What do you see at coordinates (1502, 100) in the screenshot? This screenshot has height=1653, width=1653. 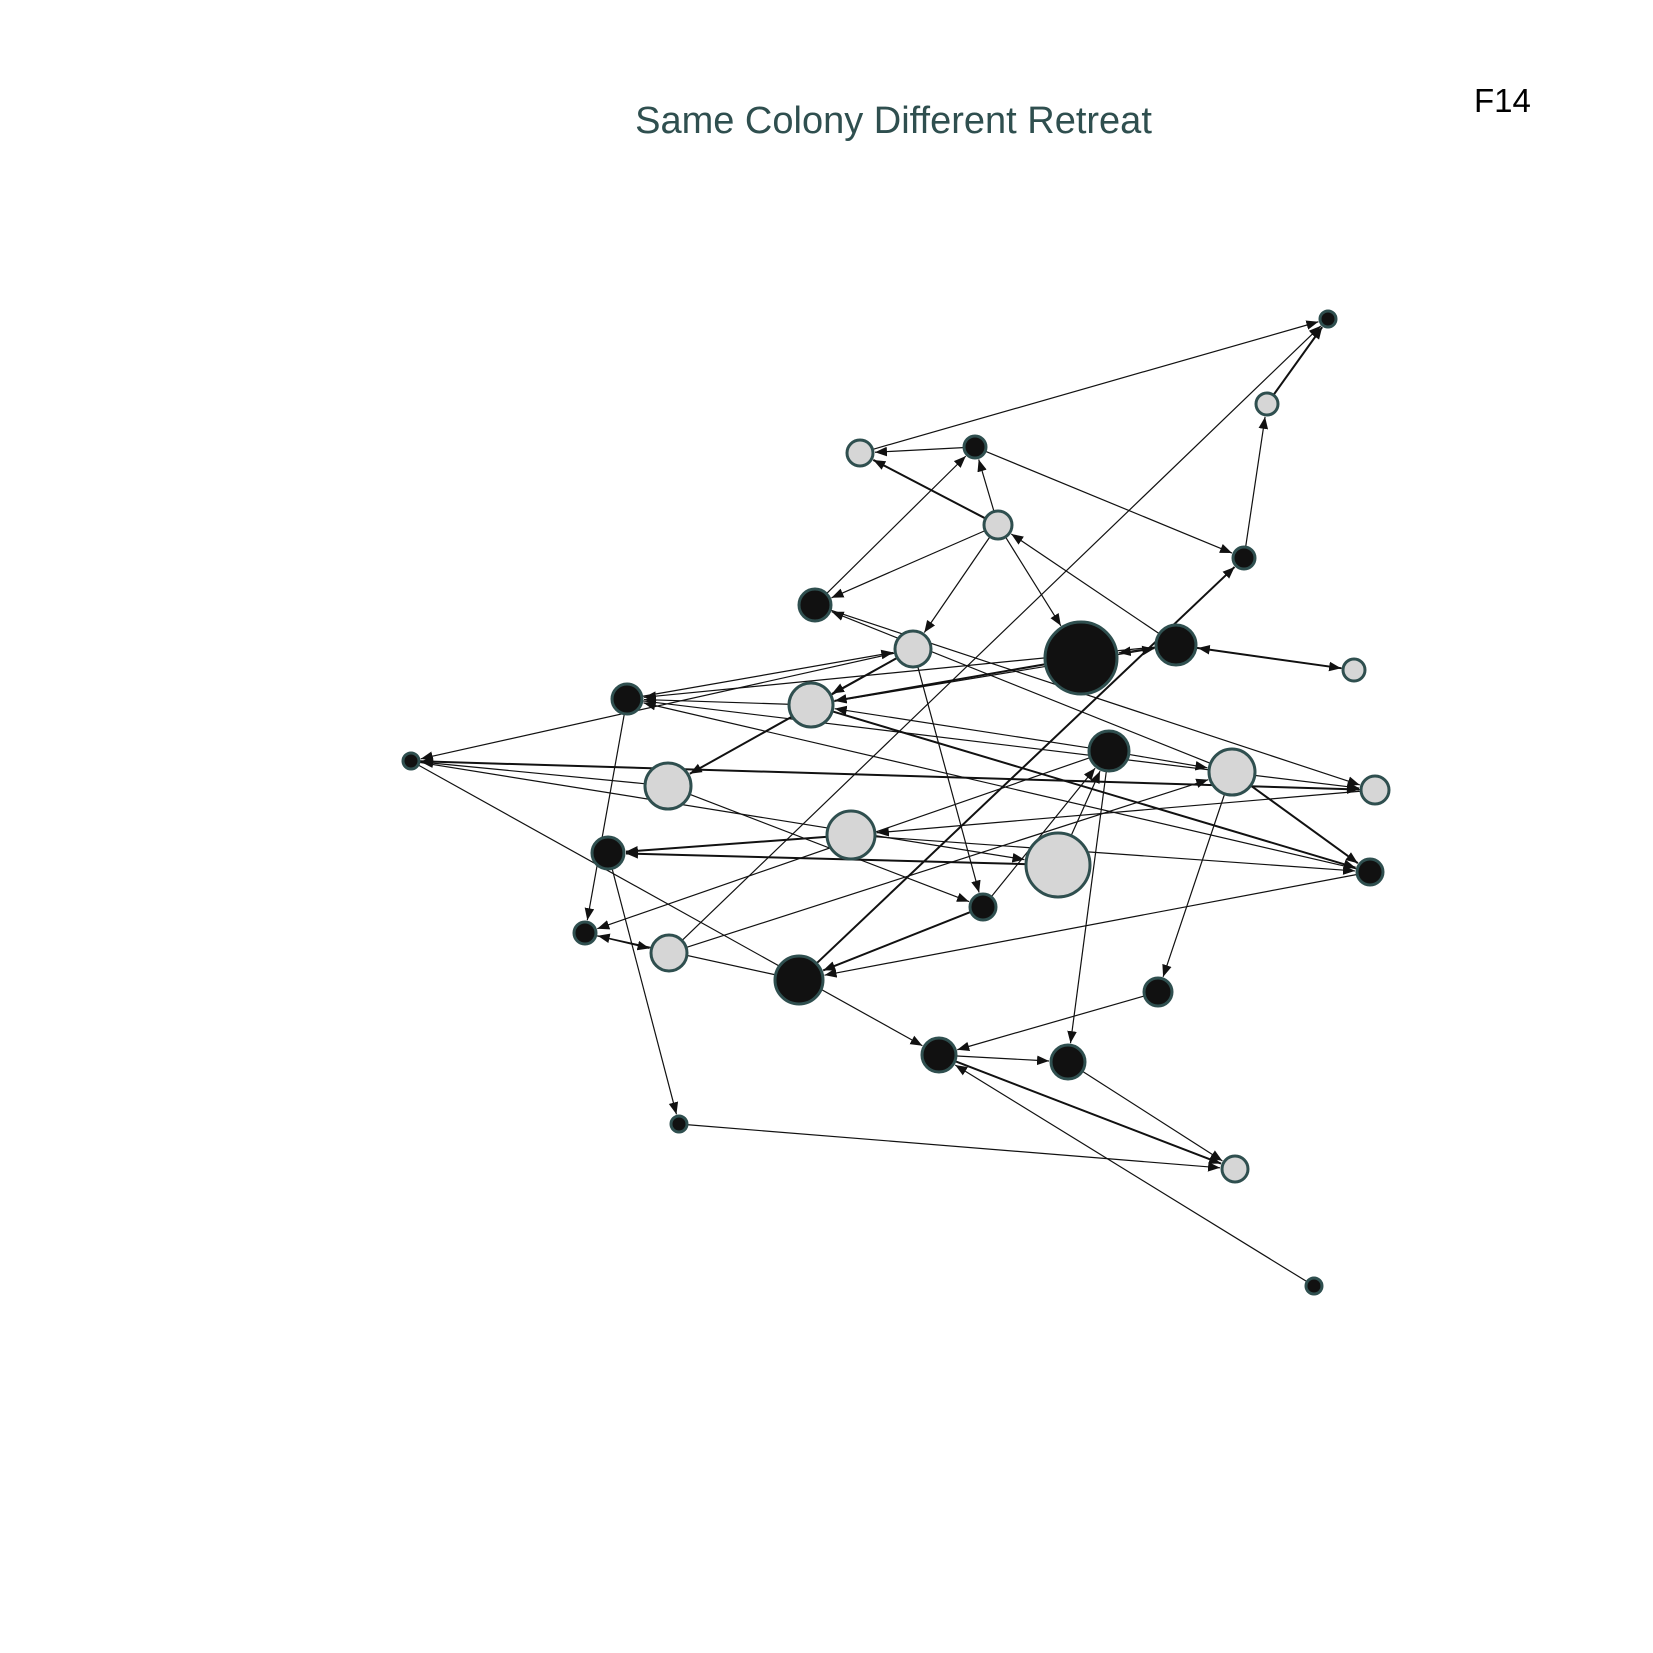 I see `figure-label: F14` at bounding box center [1502, 100].